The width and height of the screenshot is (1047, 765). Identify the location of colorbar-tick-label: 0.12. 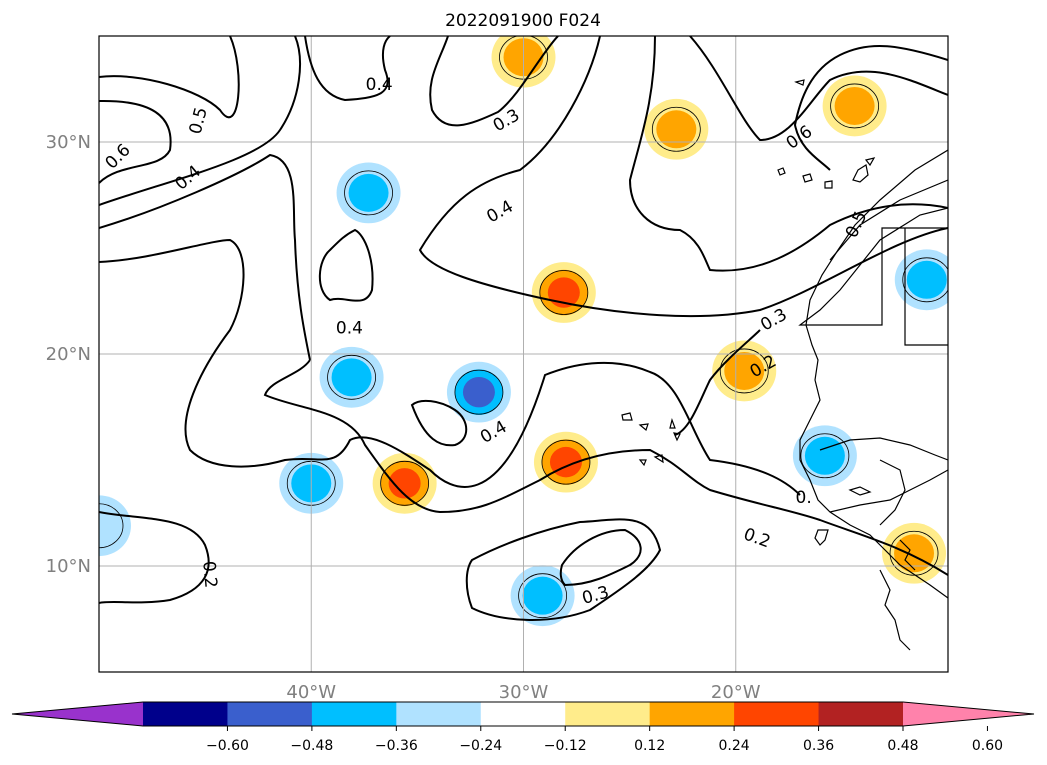
(649, 746).